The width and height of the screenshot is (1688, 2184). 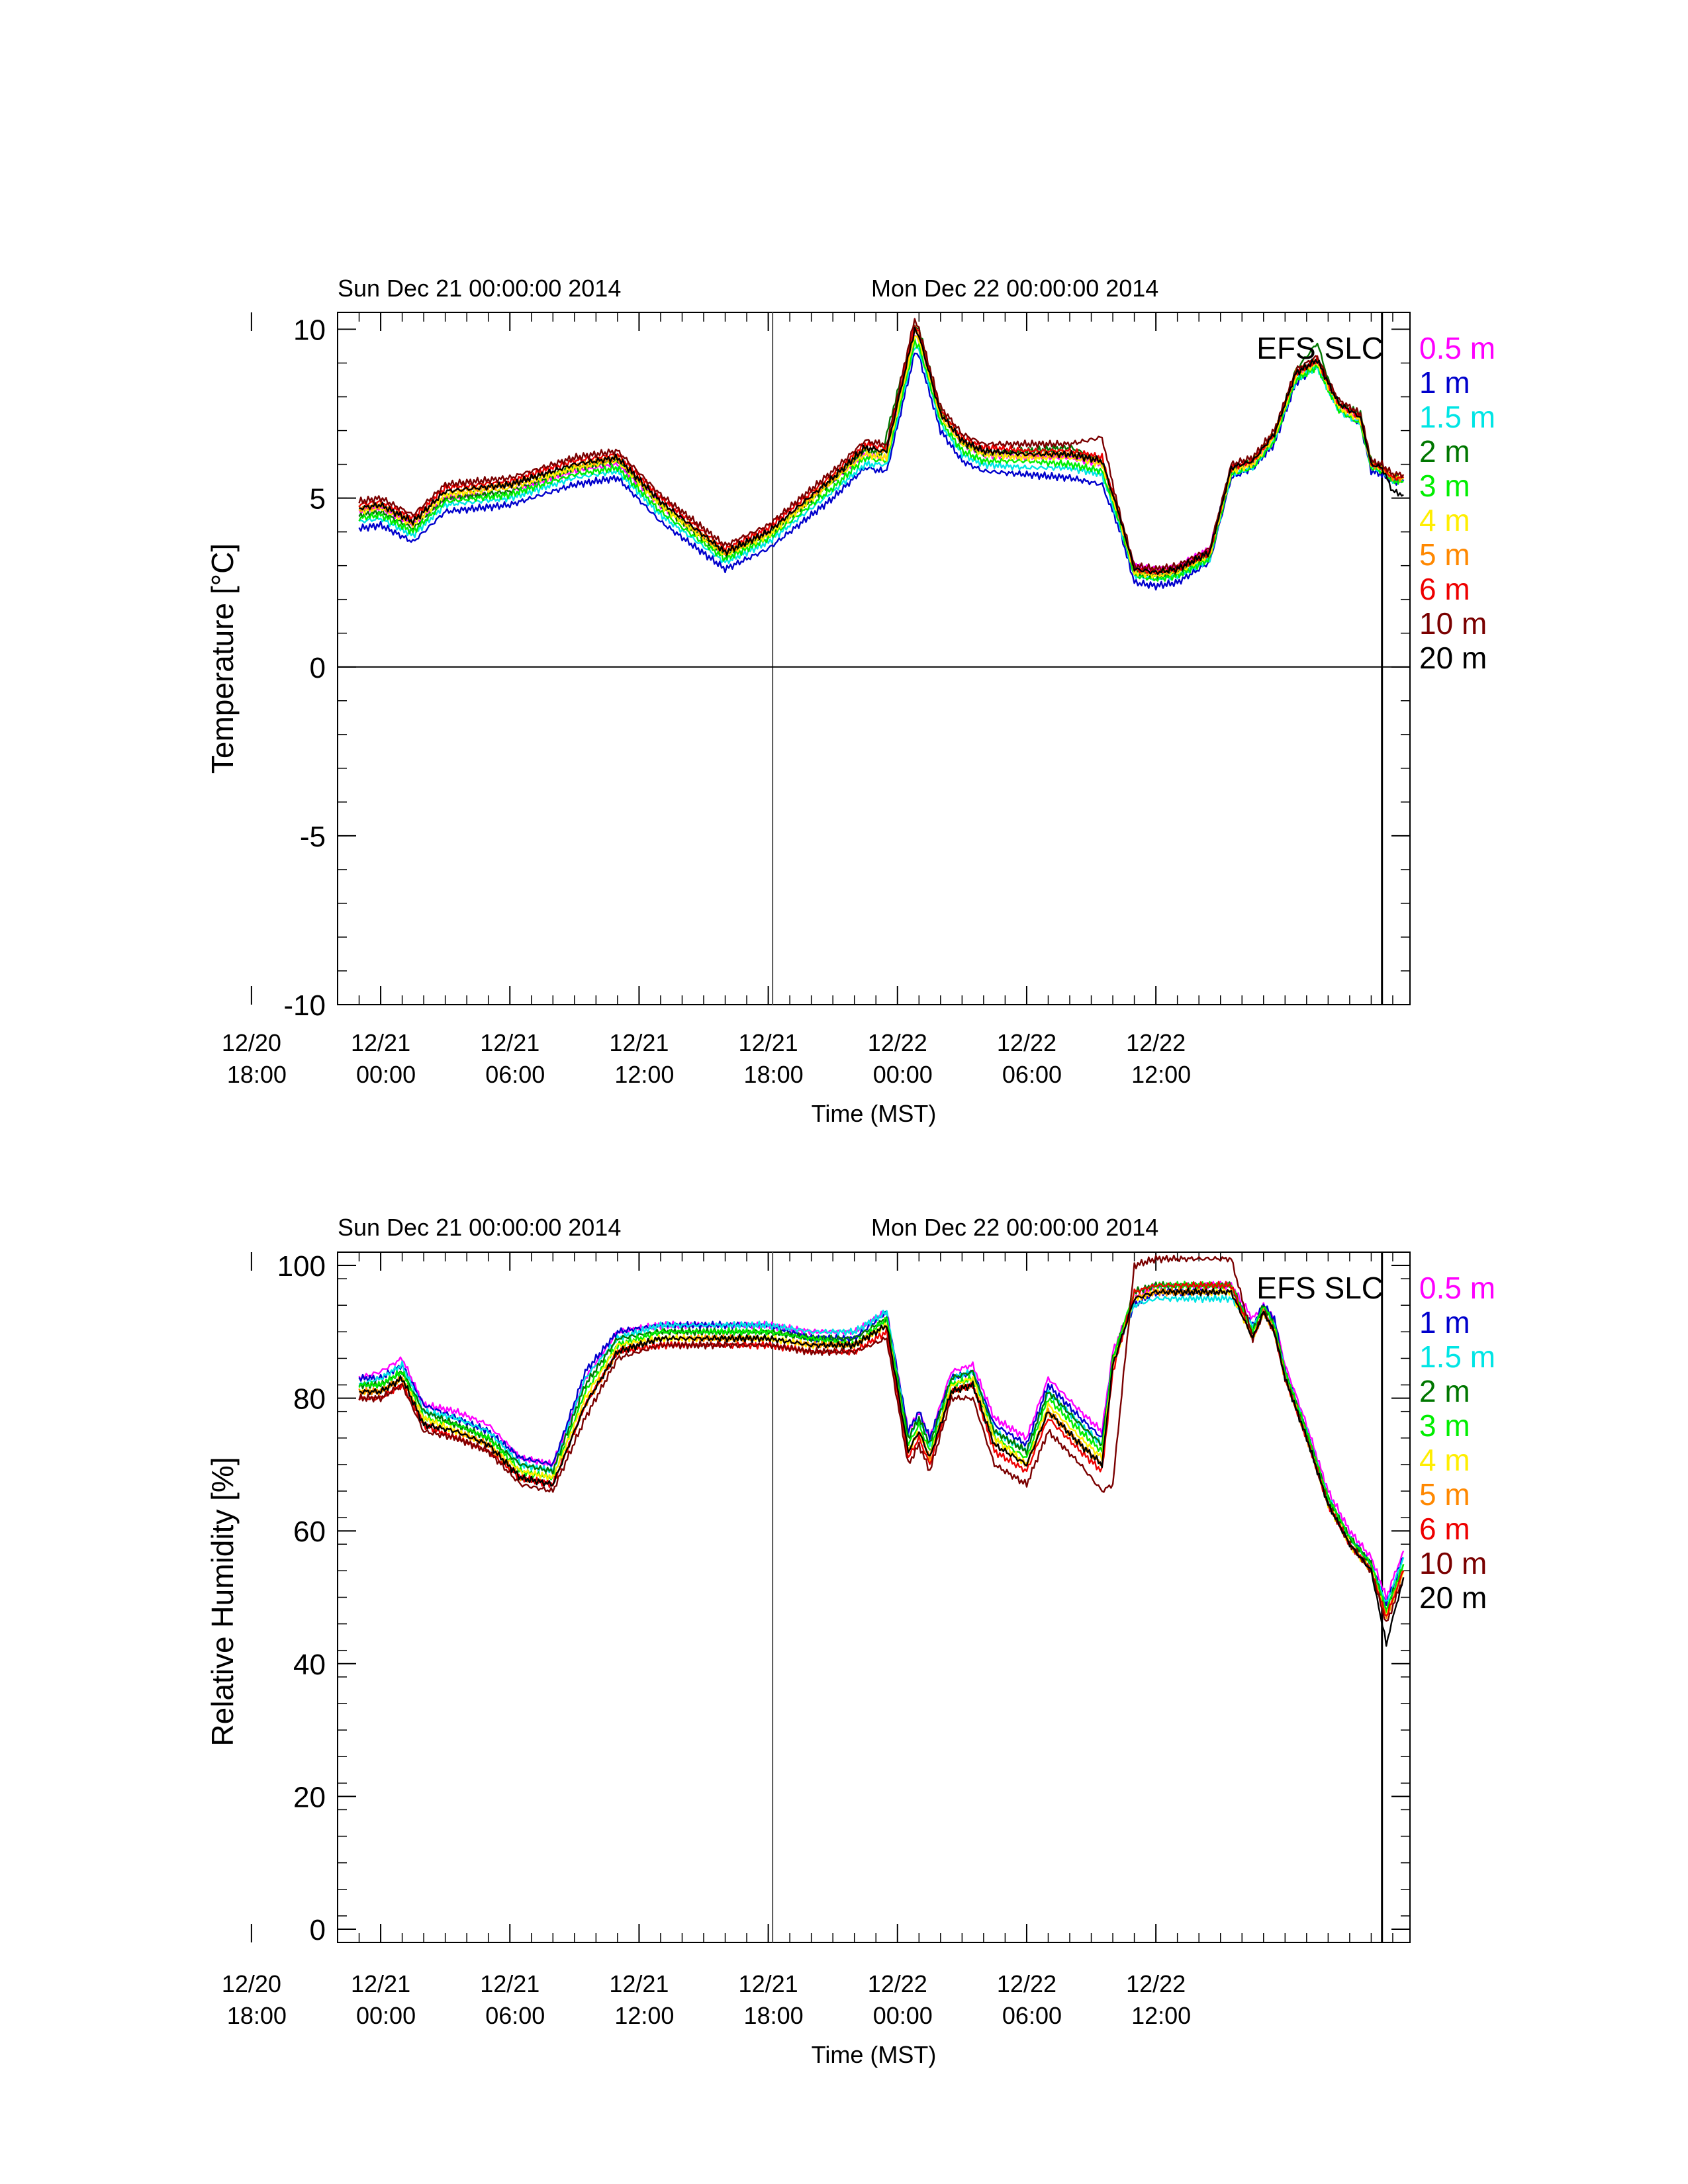 I want to click on y-tick-label: 10, so click(x=309, y=331).